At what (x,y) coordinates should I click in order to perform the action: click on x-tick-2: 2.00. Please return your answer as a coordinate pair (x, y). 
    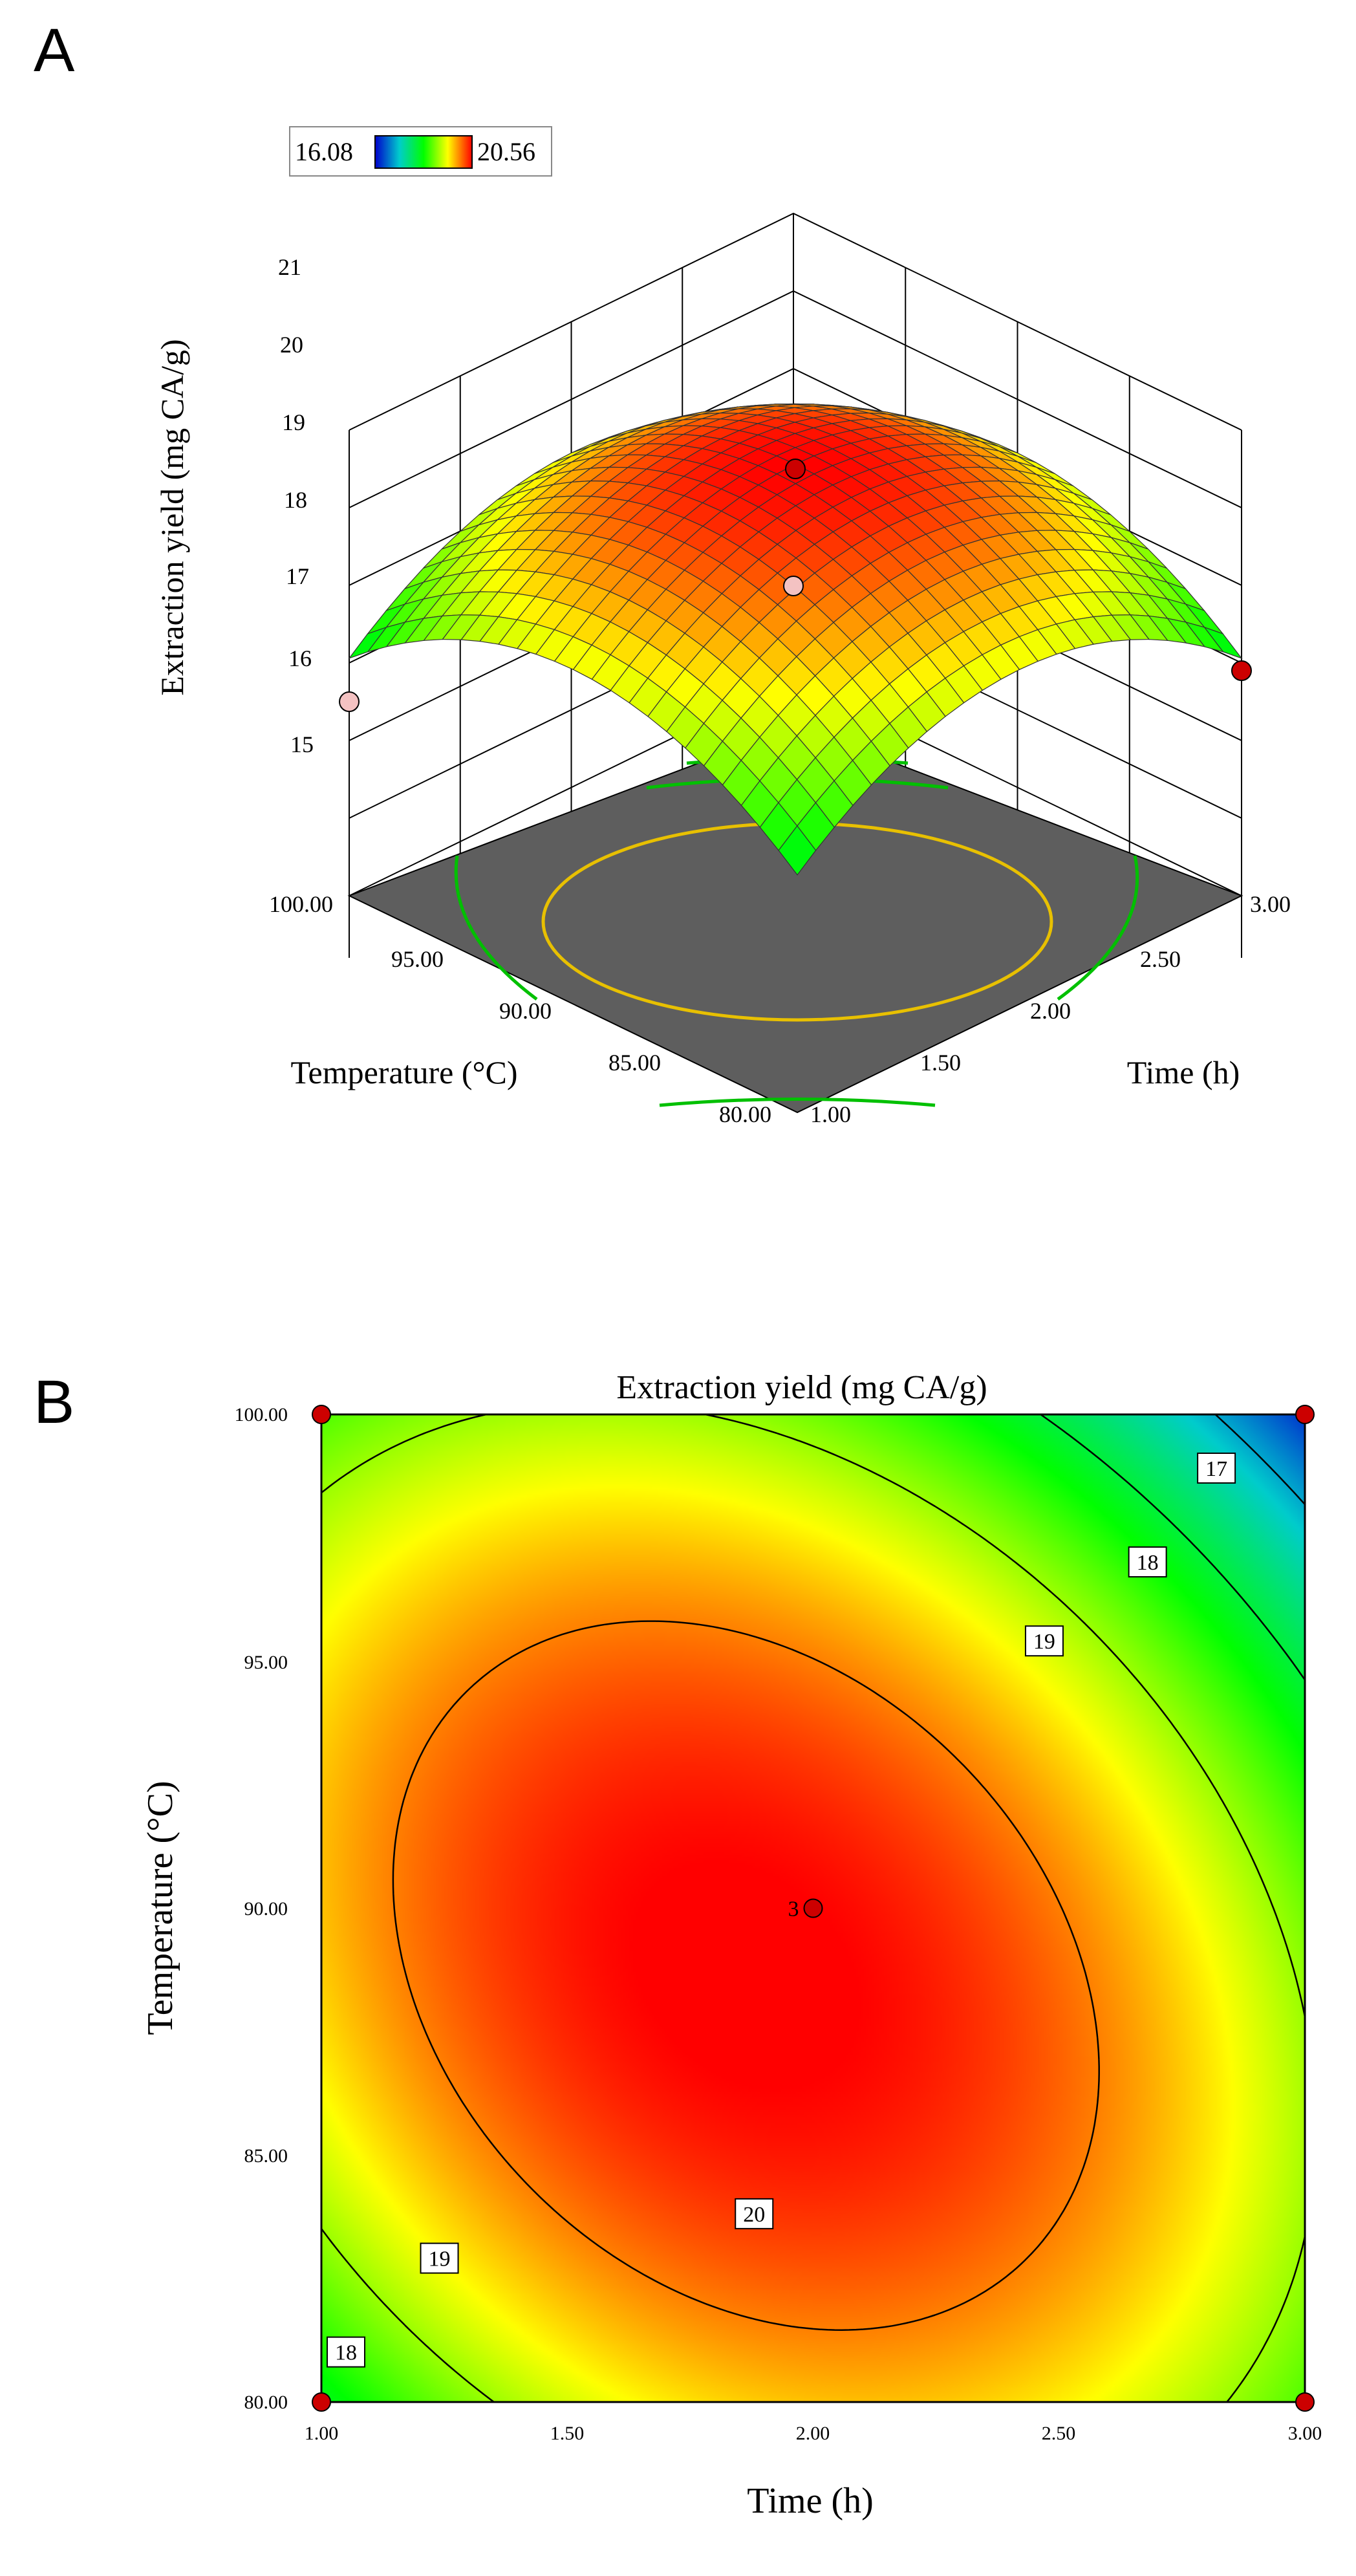
    Looking at the image, I should click on (813, 2433).